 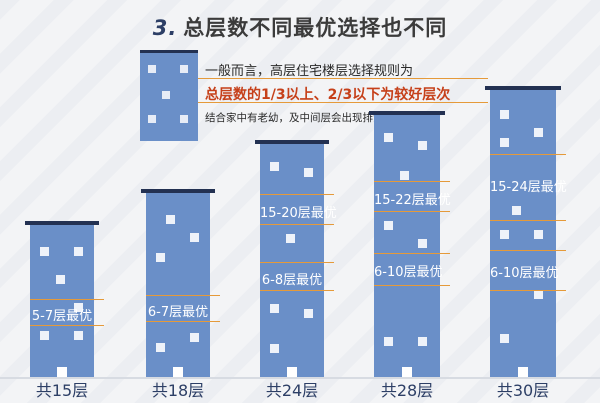 I want to click on title-number: 3., so click(x=165, y=28).